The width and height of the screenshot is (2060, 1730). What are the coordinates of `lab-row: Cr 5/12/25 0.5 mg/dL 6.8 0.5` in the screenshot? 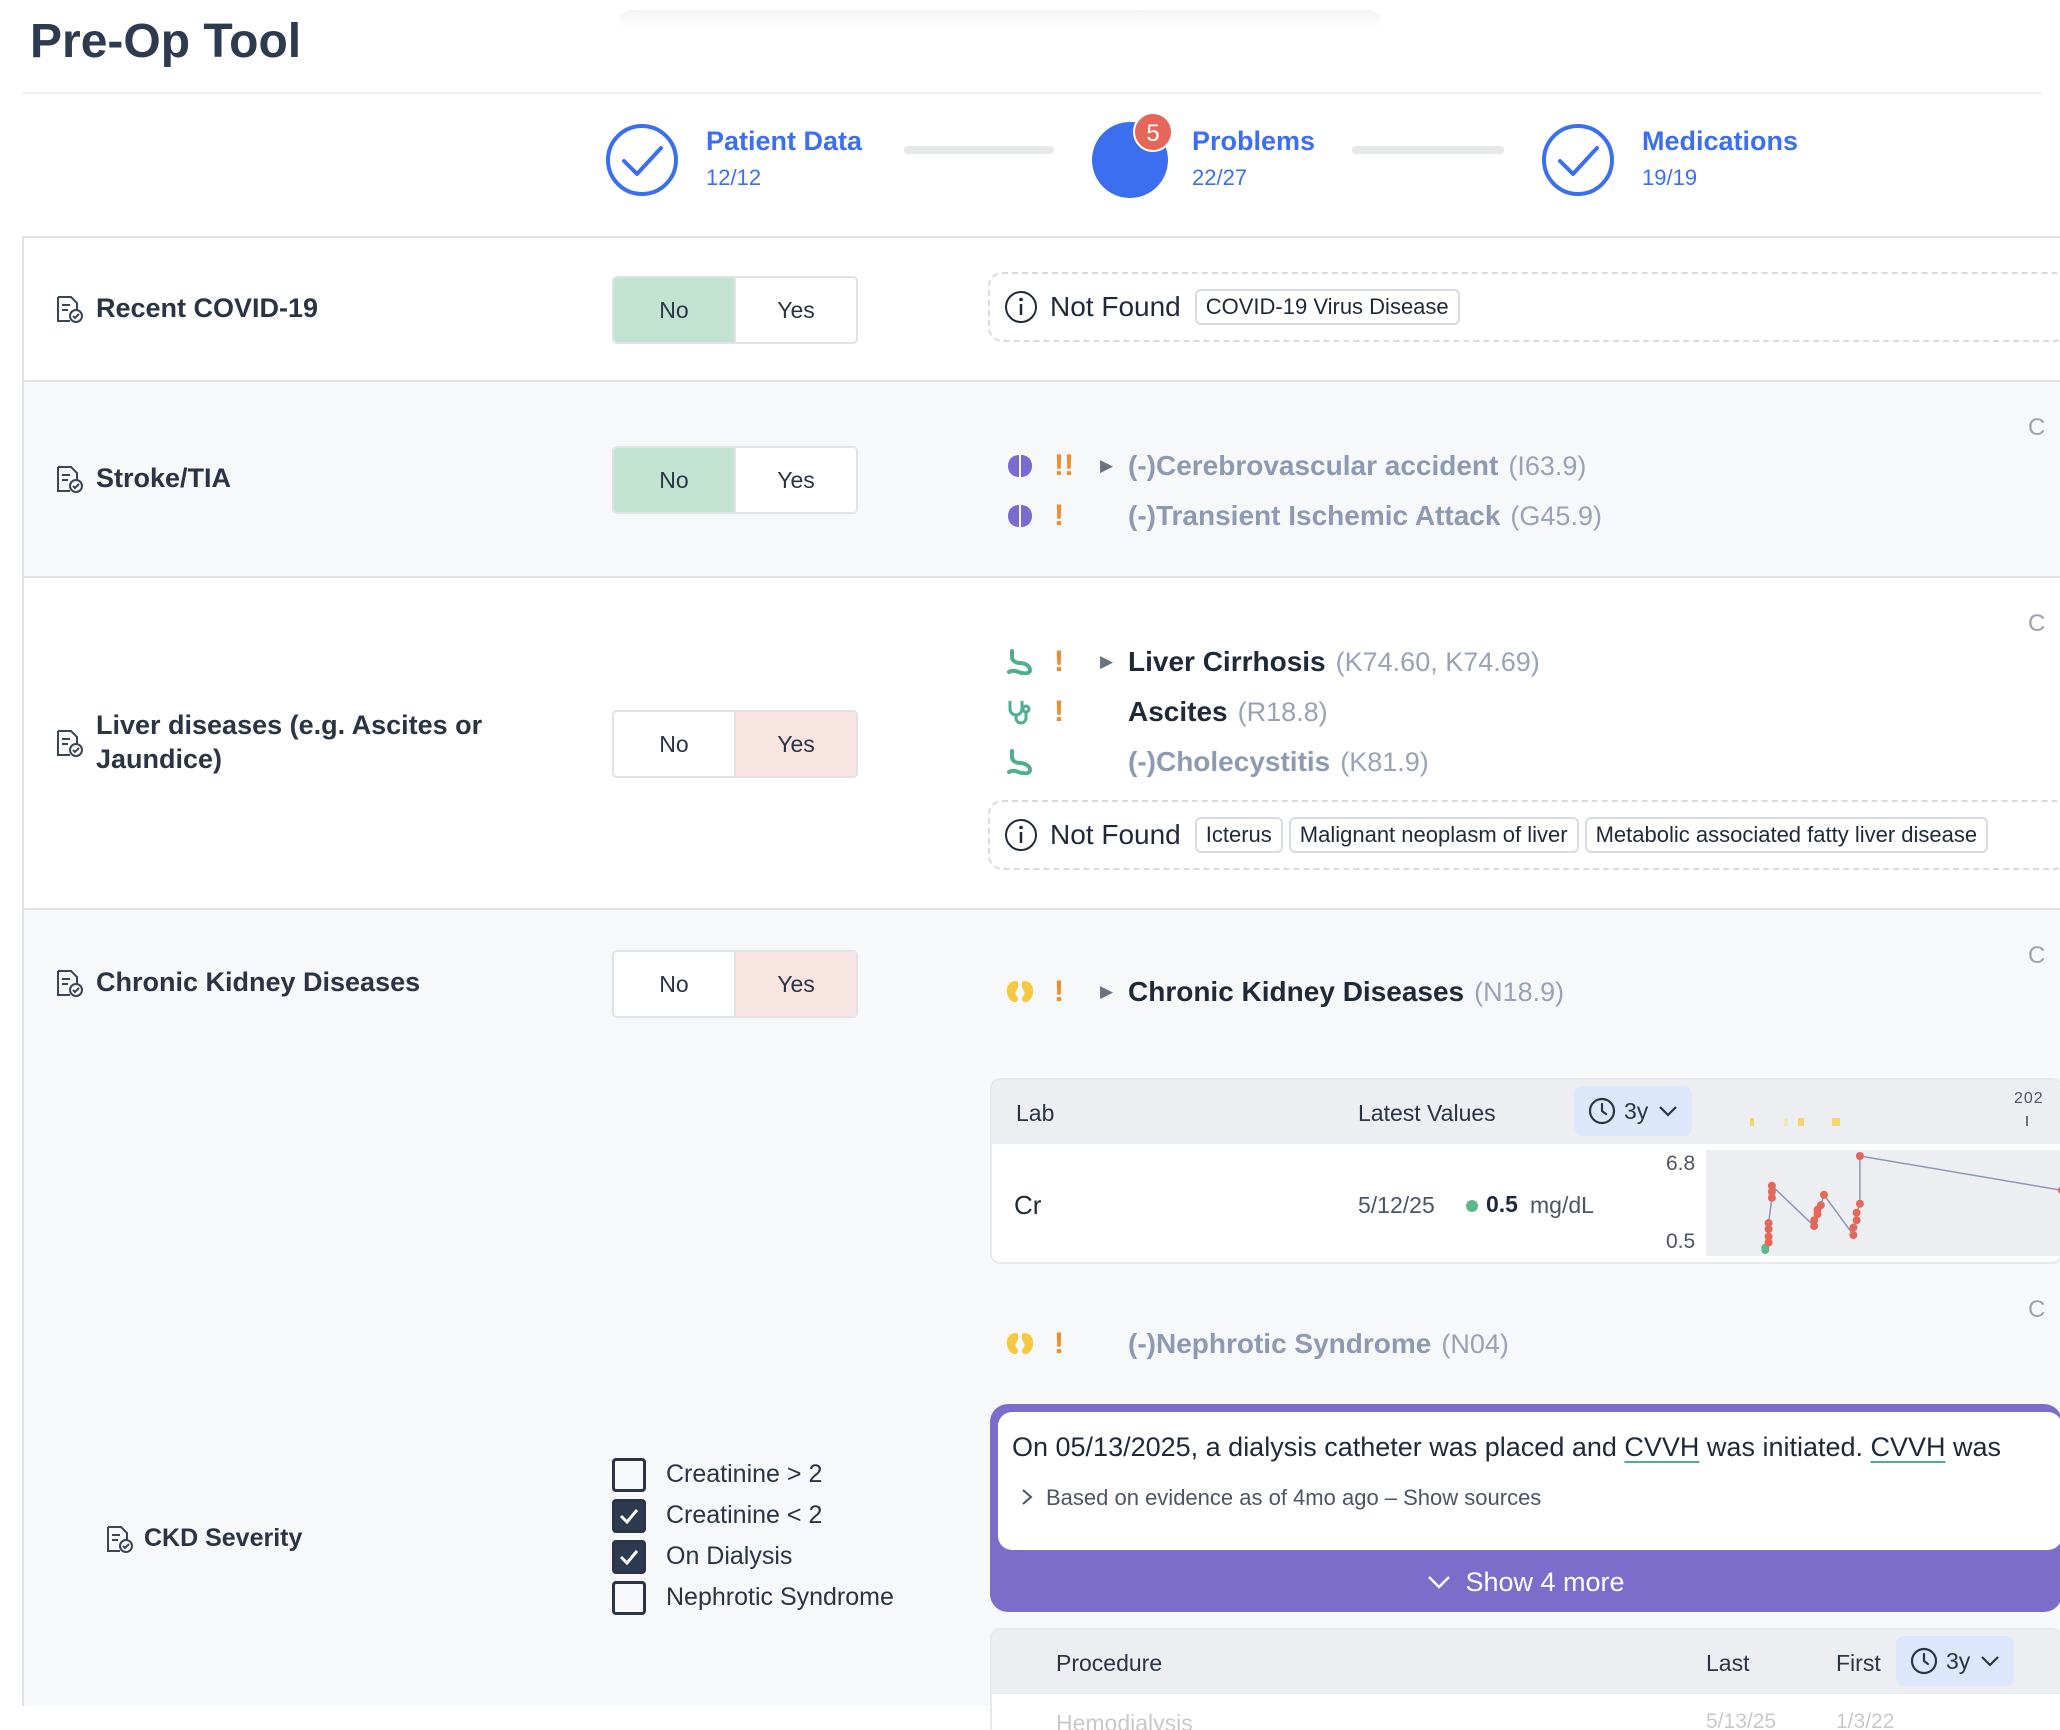 It's located at (1526, 1203).